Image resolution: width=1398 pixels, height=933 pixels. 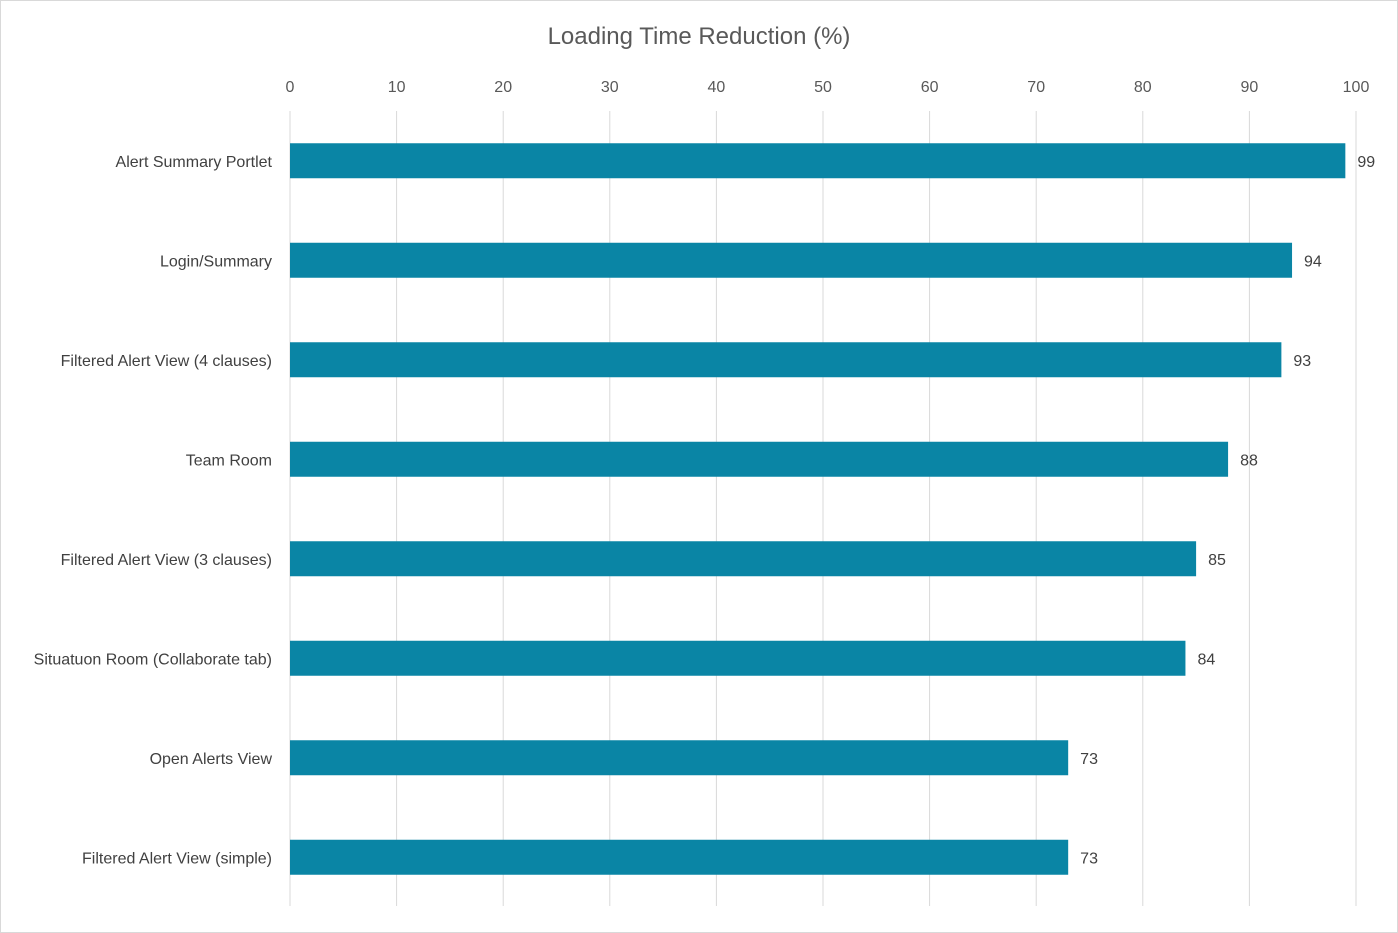 I want to click on data-label-5: 84, so click(x=1206, y=659).